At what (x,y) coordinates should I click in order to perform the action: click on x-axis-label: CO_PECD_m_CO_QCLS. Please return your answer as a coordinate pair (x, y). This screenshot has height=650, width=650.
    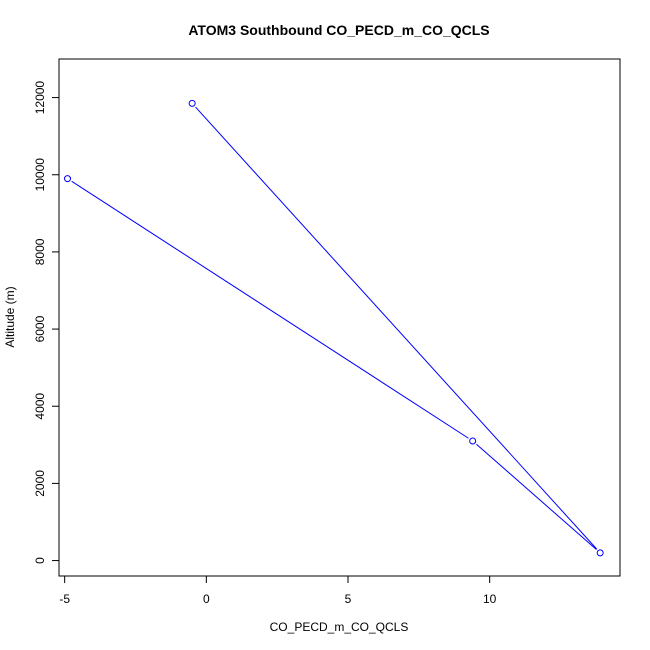
    Looking at the image, I should click on (339, 627).